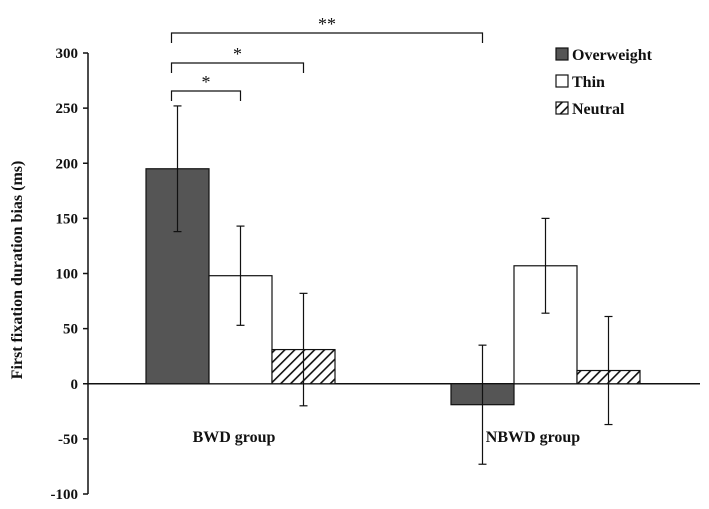  Describe the element at coordinates (75, 385) in the screenshot. I see `y-tick-label: 0` at that location.